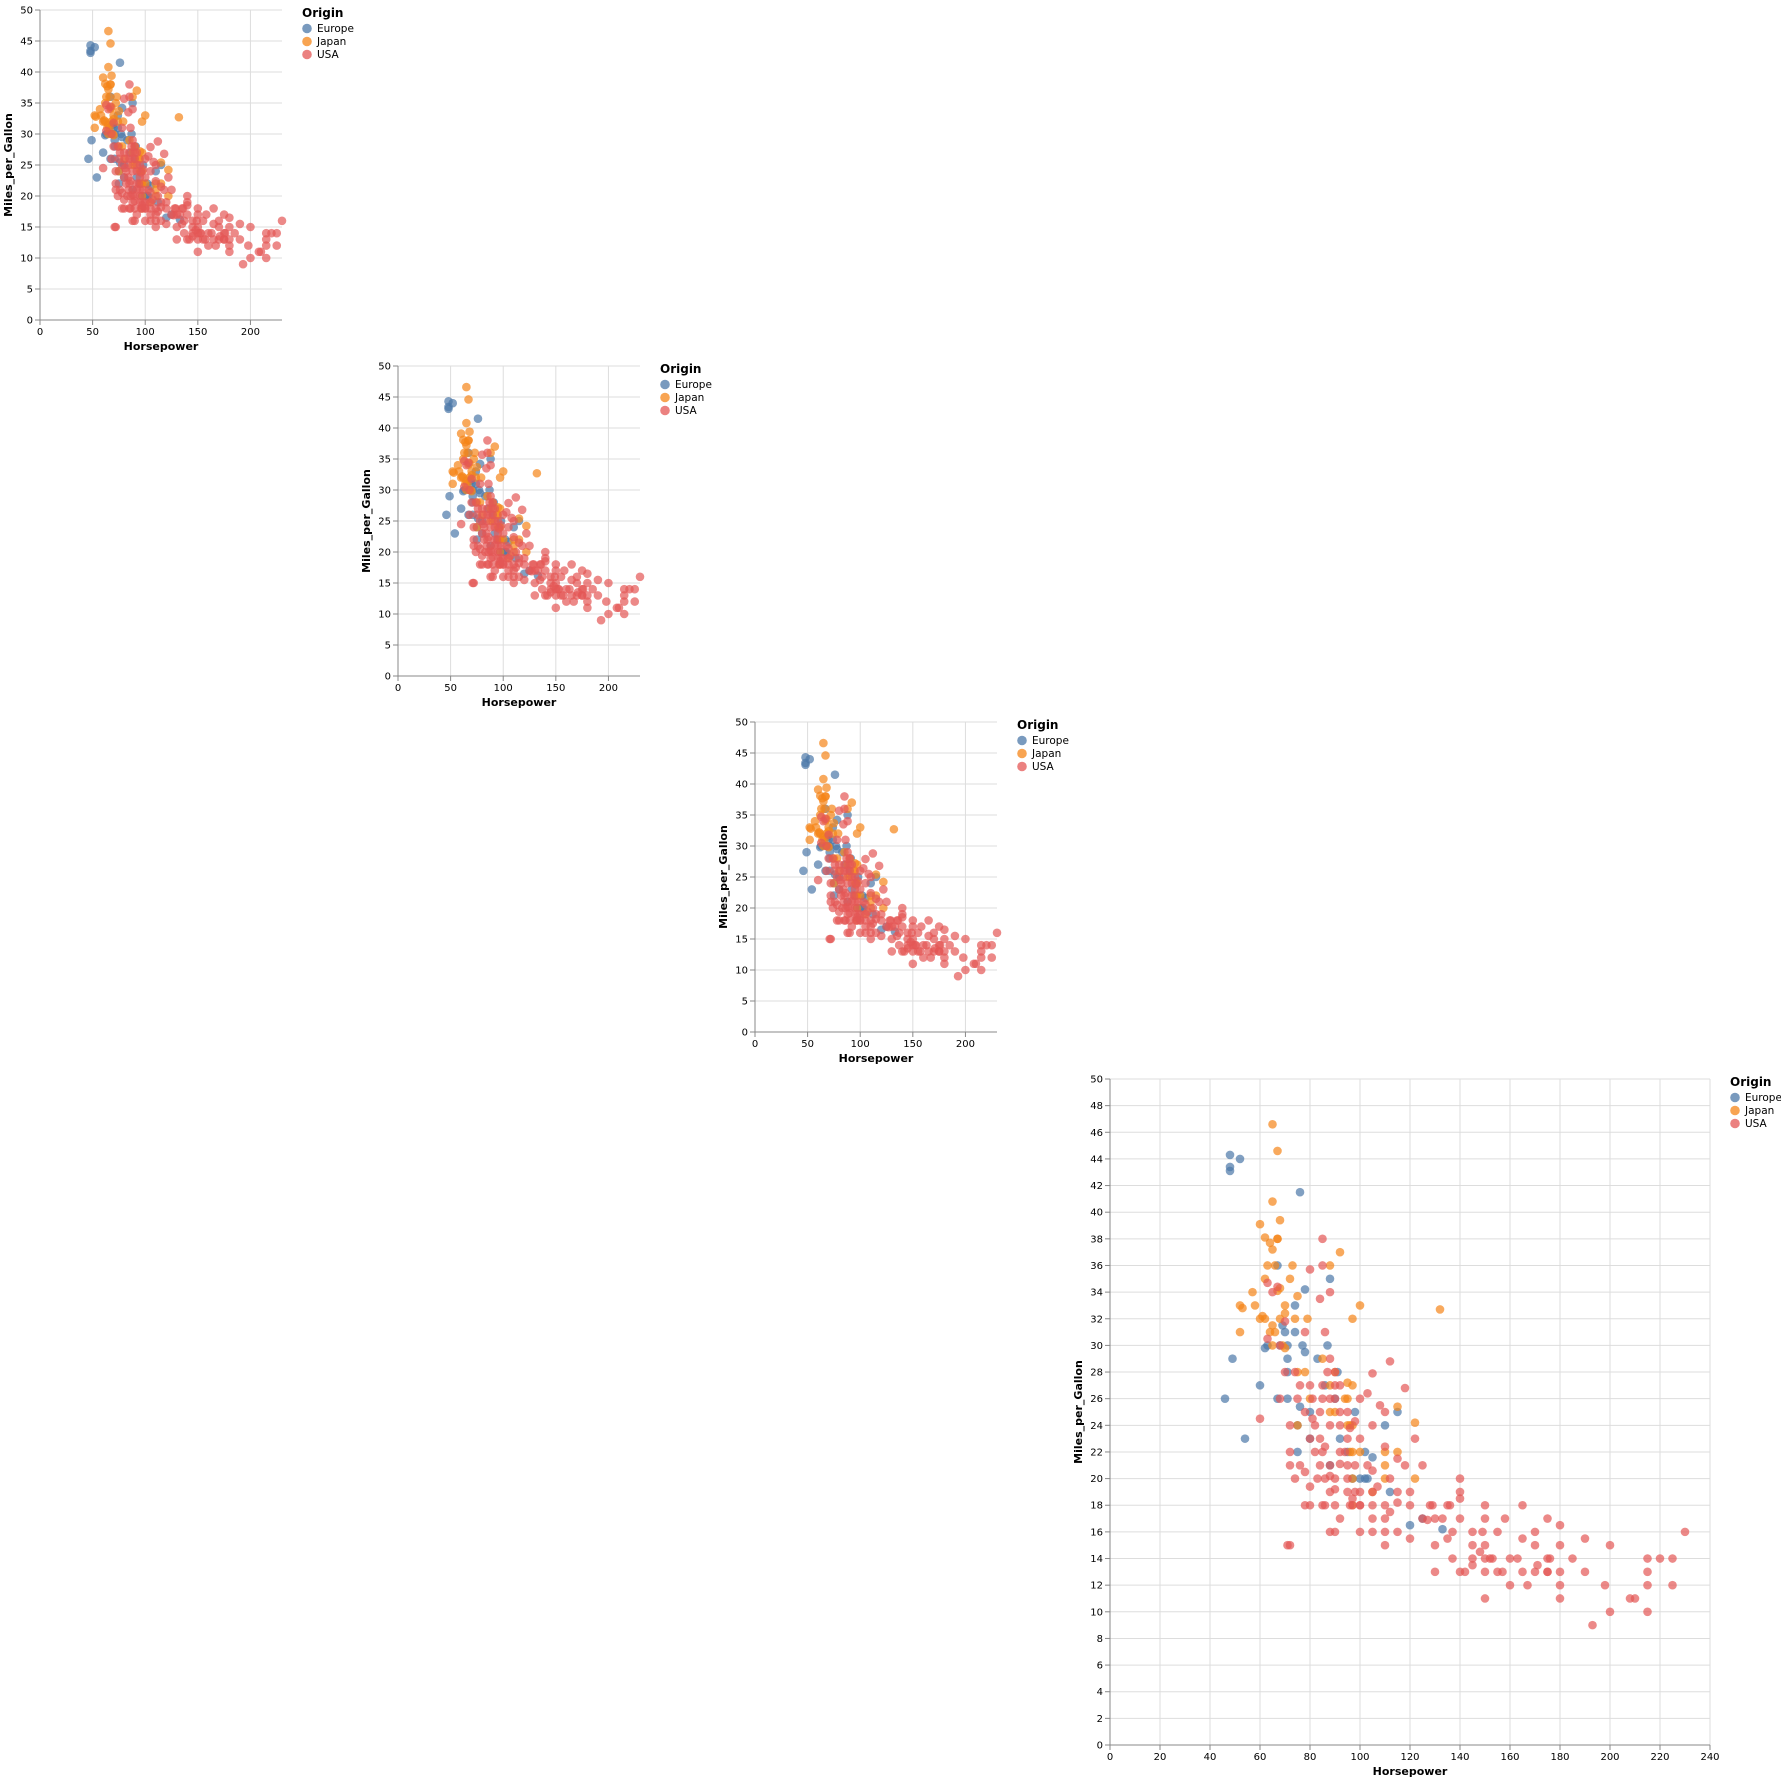 This screenshot has height=1781, width=1781. What do you see at coordinates (1022, 753) in the screenshot?
I see `legend-swatch-japan` at bounding box center [1022, 753].